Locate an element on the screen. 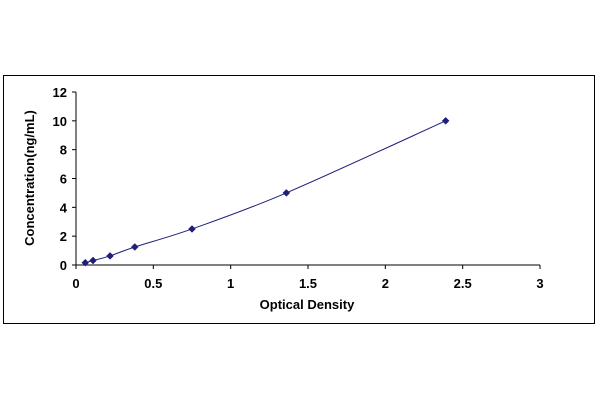 The width and height of the screenshot is (600, 400). x-axis-title: Optical Density is located at coordinates (307, 304).